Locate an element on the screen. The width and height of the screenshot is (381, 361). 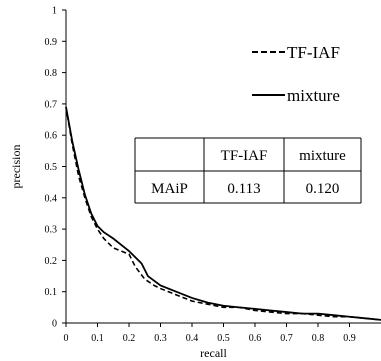
x-tick-label: 0.2 is located at coordinates (129, 338).